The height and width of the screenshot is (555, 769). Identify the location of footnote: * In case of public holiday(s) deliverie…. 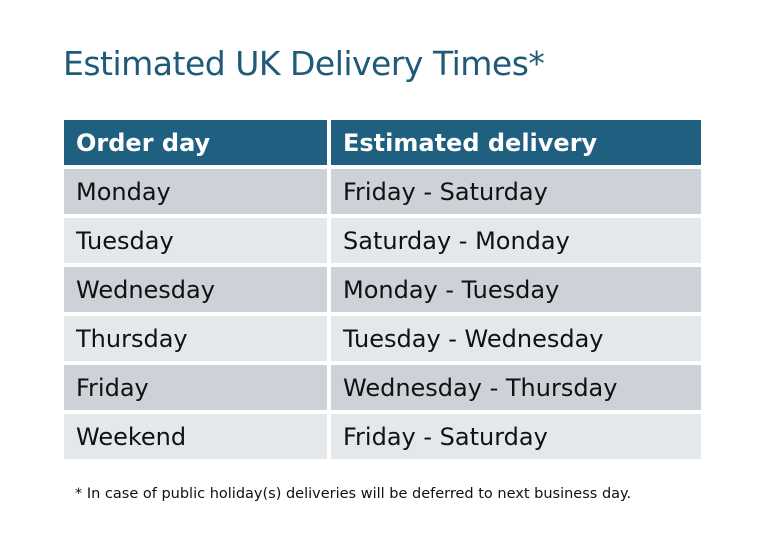
(353, 494).